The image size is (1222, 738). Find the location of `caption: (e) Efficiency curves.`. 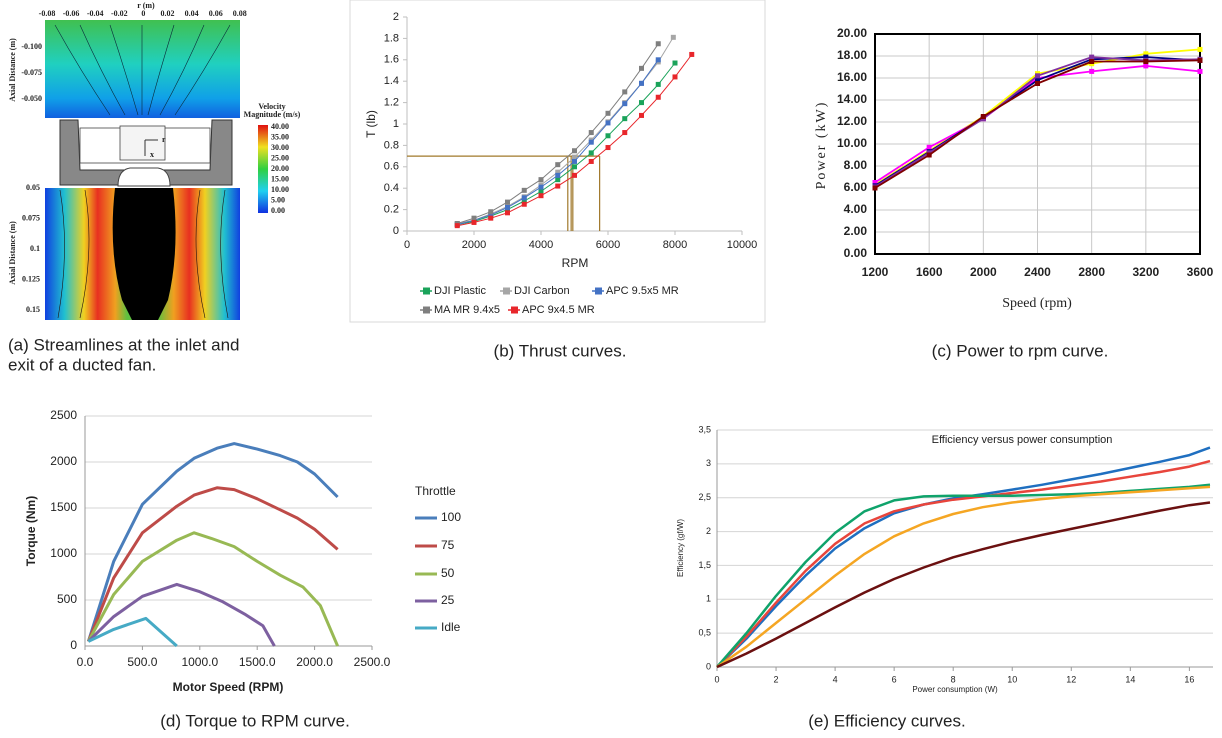

caption: (e) Efficiency curves. is located at coordinates (886, 720).